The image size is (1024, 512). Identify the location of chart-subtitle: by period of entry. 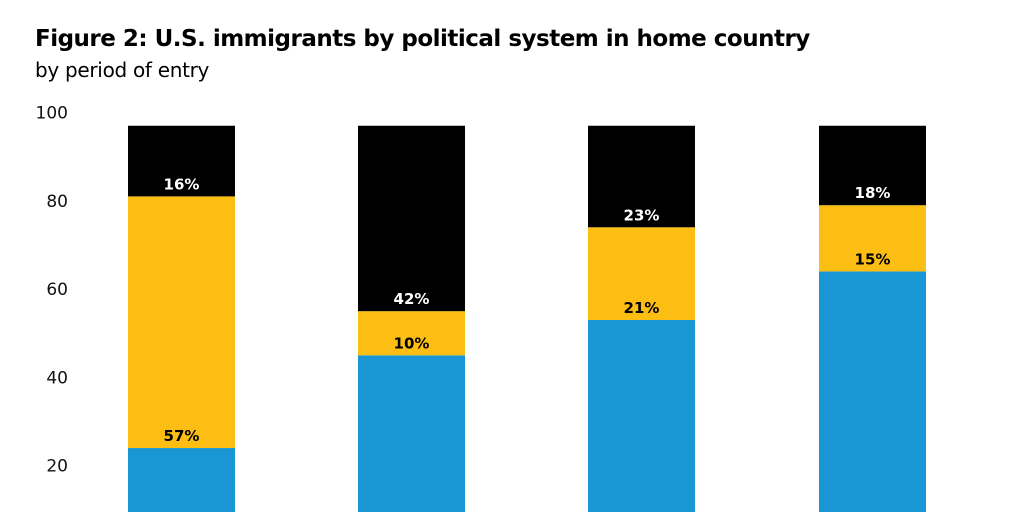
(122, 70).